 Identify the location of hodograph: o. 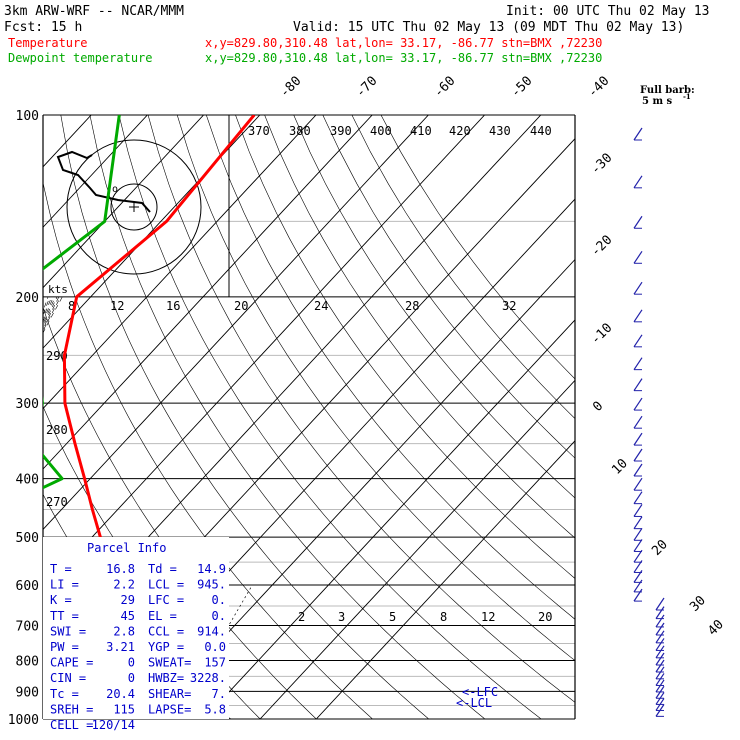
(129, 207).